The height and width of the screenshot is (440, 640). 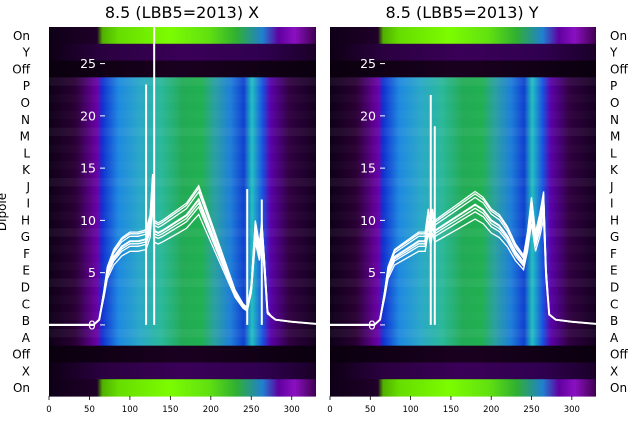 What do you see at coordinates (614, 338) in the screenshot?
I see `row-label: A` at bounding box center [614, 338].